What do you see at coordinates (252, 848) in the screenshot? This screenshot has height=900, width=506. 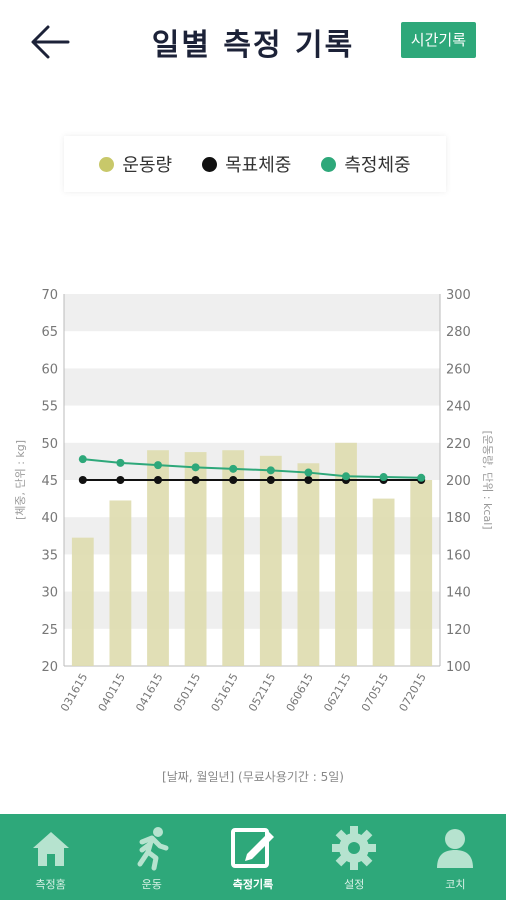 I see `edit-note-icon` at bounding box center [252, 848].